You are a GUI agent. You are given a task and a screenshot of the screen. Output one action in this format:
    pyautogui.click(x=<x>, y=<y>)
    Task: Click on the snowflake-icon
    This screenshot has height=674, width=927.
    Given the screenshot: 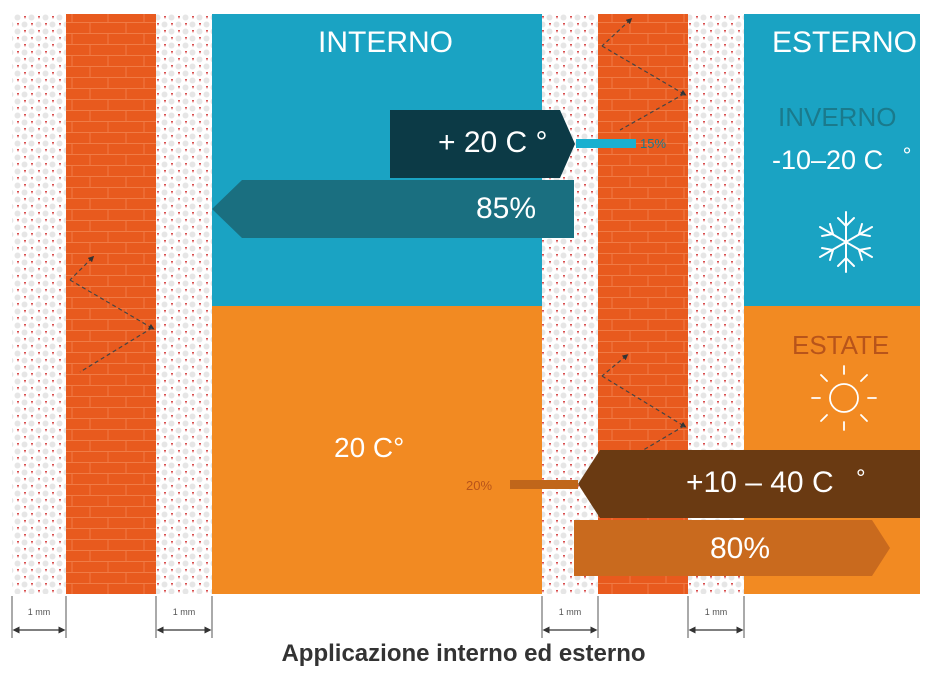 What is the action you would take?
    pyautogui.click(x=846, y=242)
    